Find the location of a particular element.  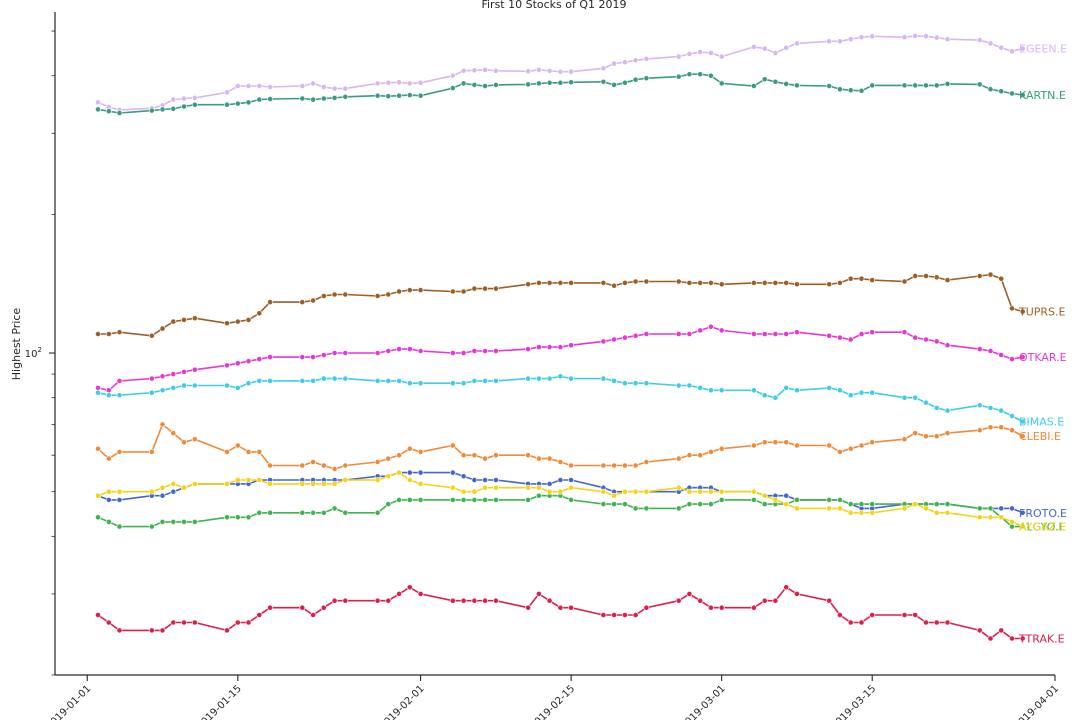

y-tick-label: 102 is located at coordinates (33, 353).